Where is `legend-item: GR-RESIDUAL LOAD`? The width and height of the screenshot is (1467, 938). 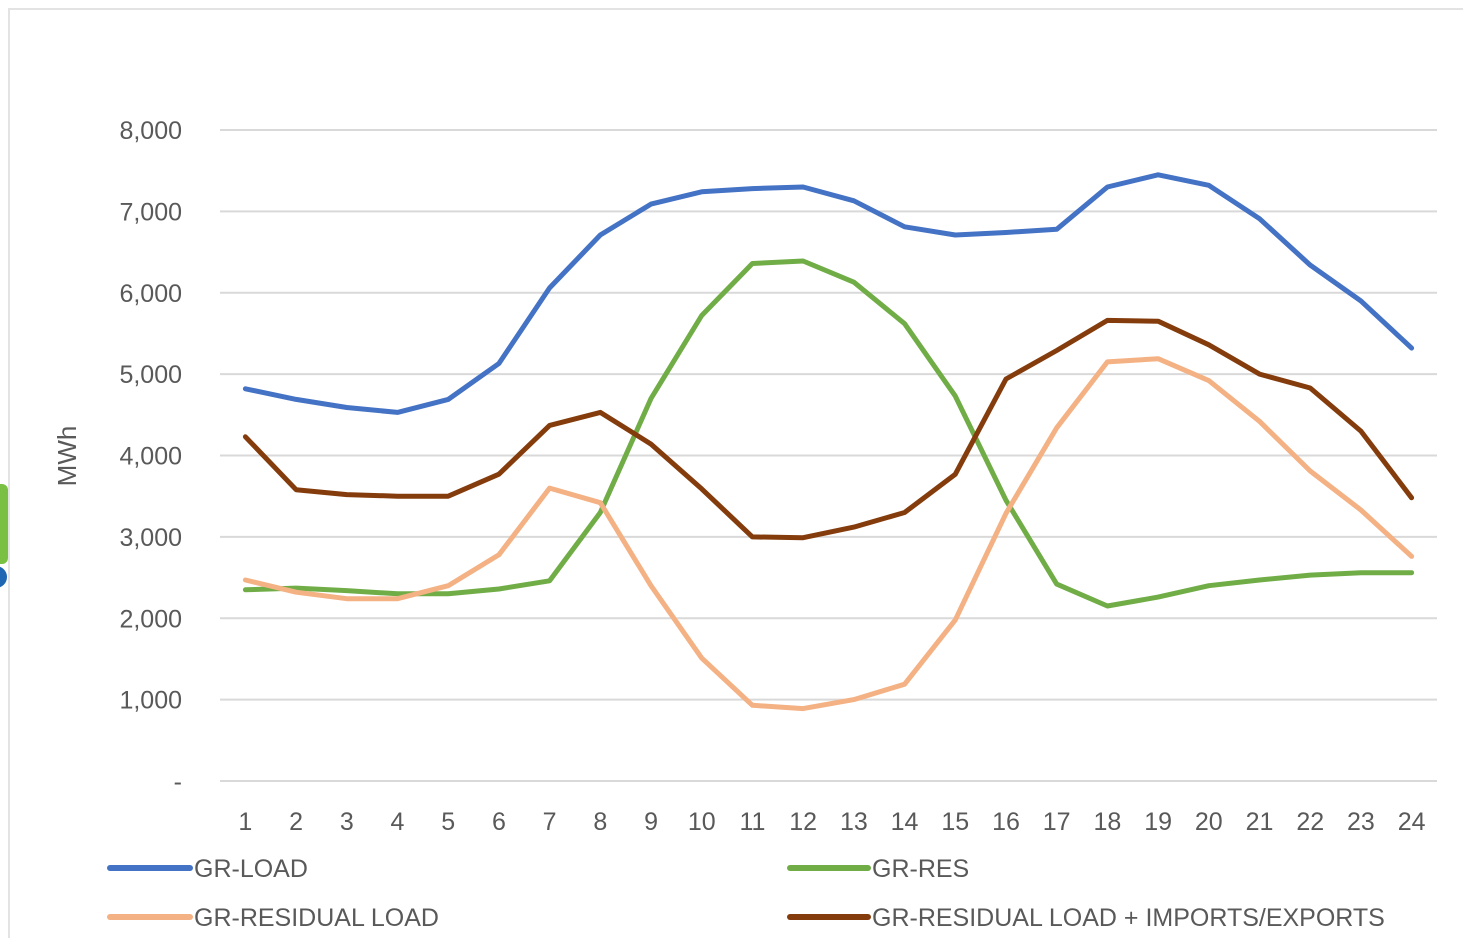
legend-item: GR-RESIDUAL LOAD is located at coordinates (273, 918).